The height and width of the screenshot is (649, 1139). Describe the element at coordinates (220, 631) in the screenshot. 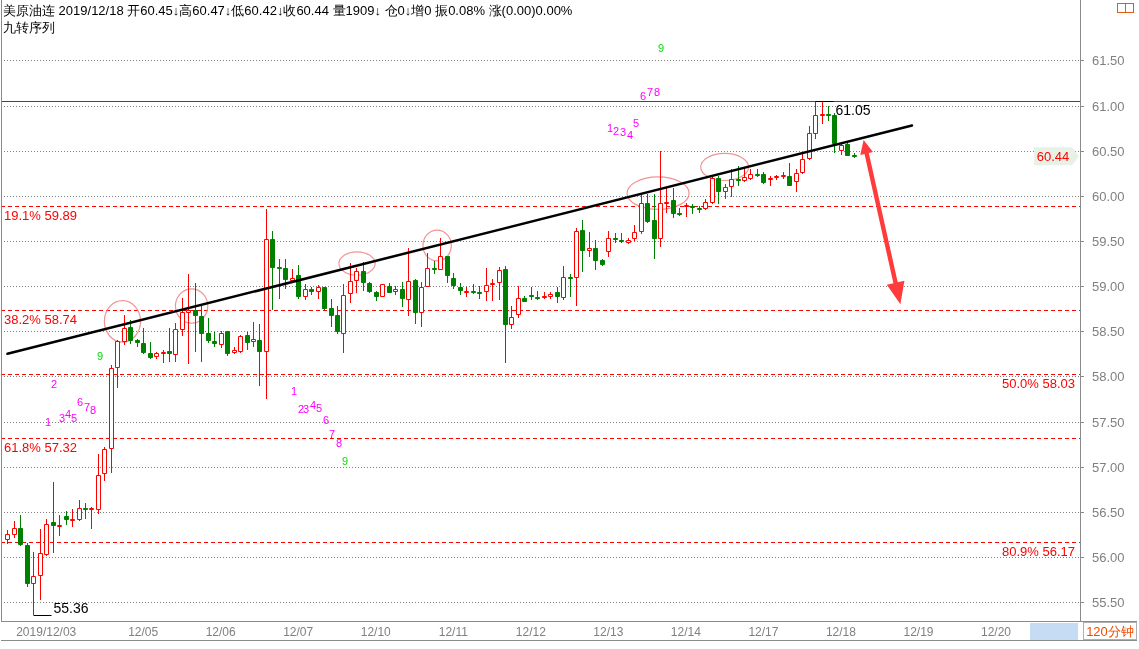

I see `x-tick-label: 12/06` at that location.